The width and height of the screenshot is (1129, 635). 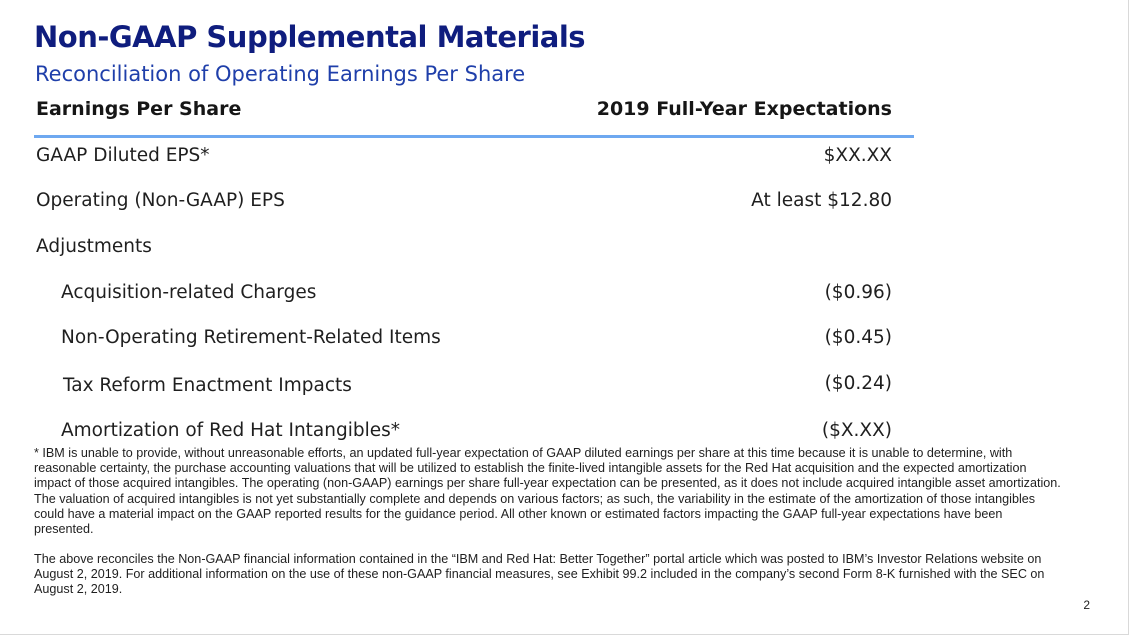 What do you see at coordinates (858, 383) in the screenshot?
I see `row-value-tax-reform: ($0.24)` at bounding box center [858, 383].